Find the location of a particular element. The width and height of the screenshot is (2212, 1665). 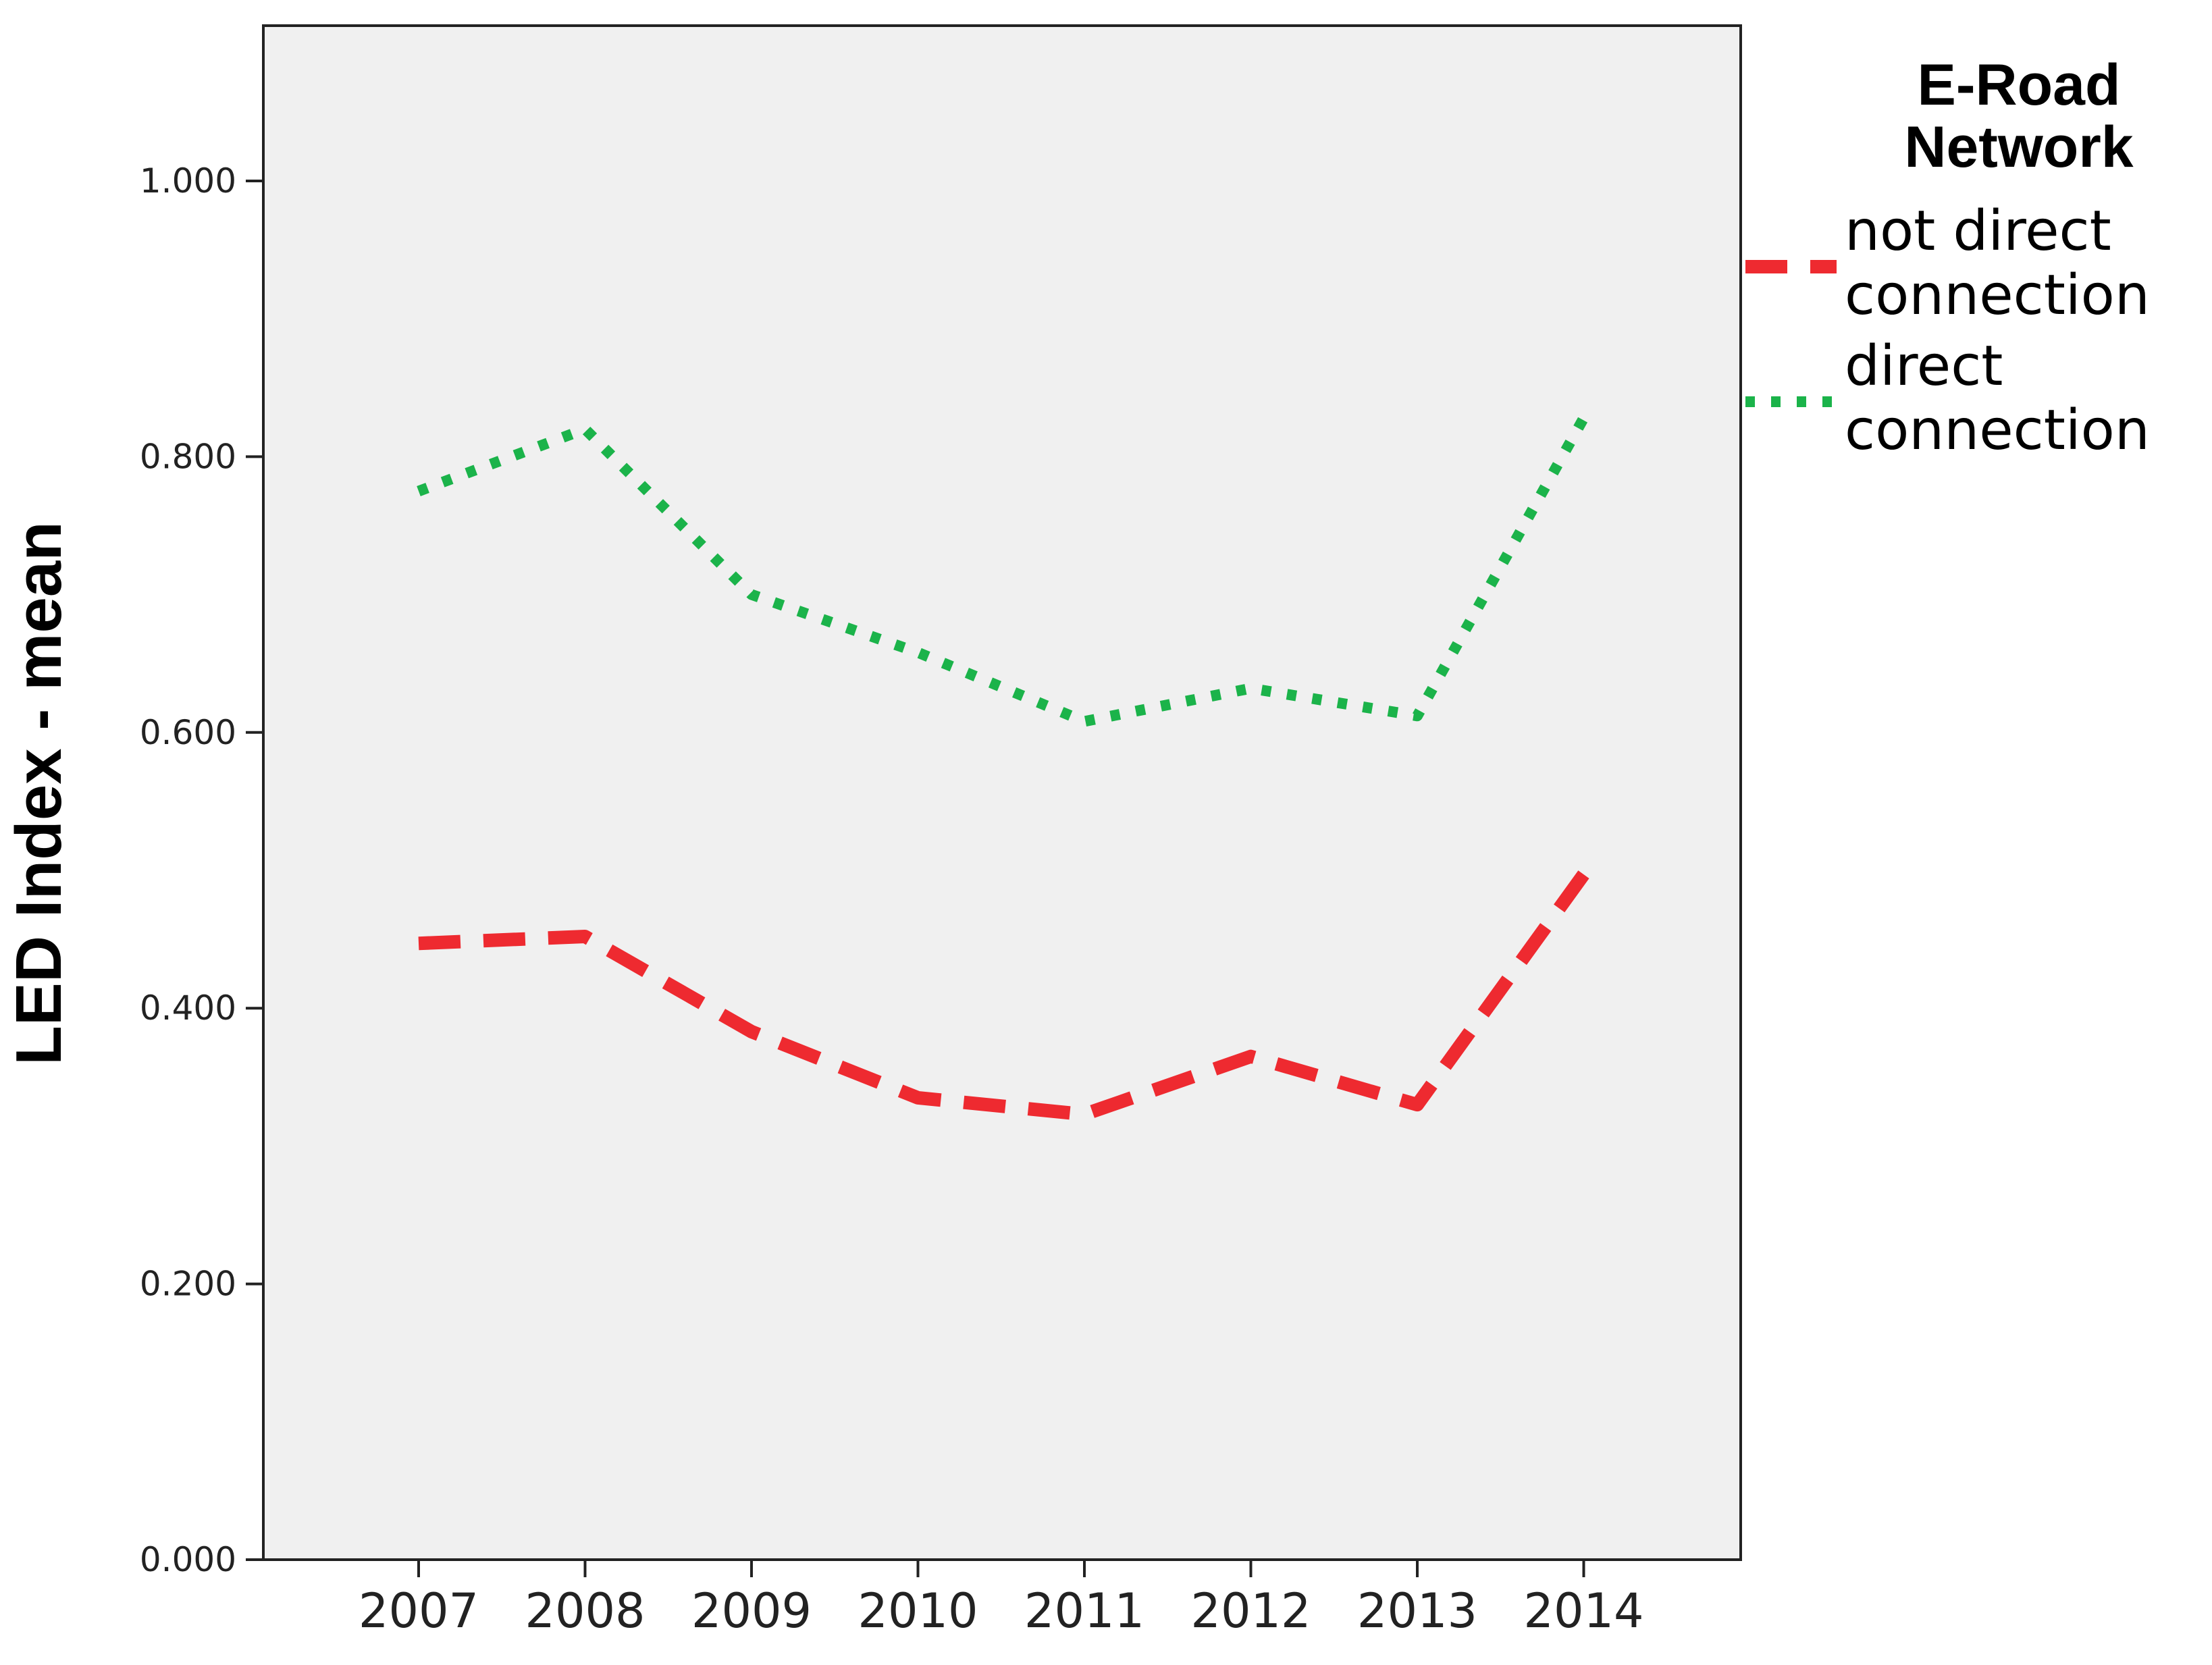

legend-label-direct: direct is located at coordinates (1924, 366).